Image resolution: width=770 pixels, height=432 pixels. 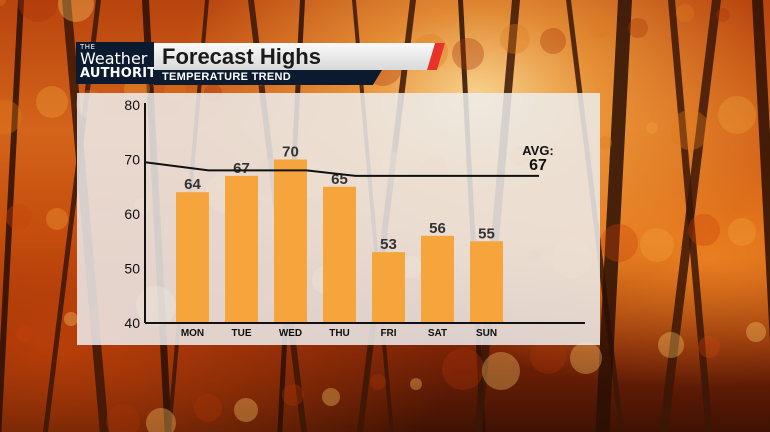 I want to click on logo-authority: AUTHORITY, so click(x=123, y=73).